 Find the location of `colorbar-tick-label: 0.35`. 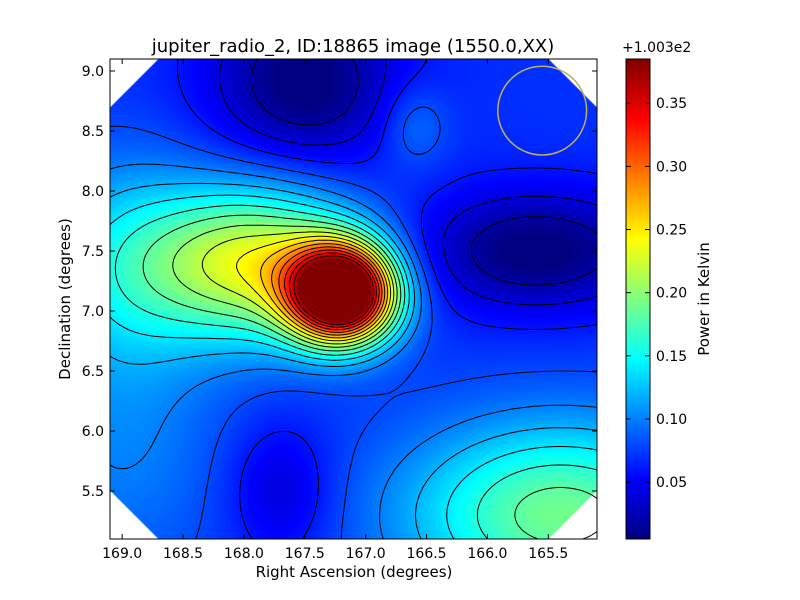

colorbar-tick-label: 0.35 is located at coordinates (671, 104).